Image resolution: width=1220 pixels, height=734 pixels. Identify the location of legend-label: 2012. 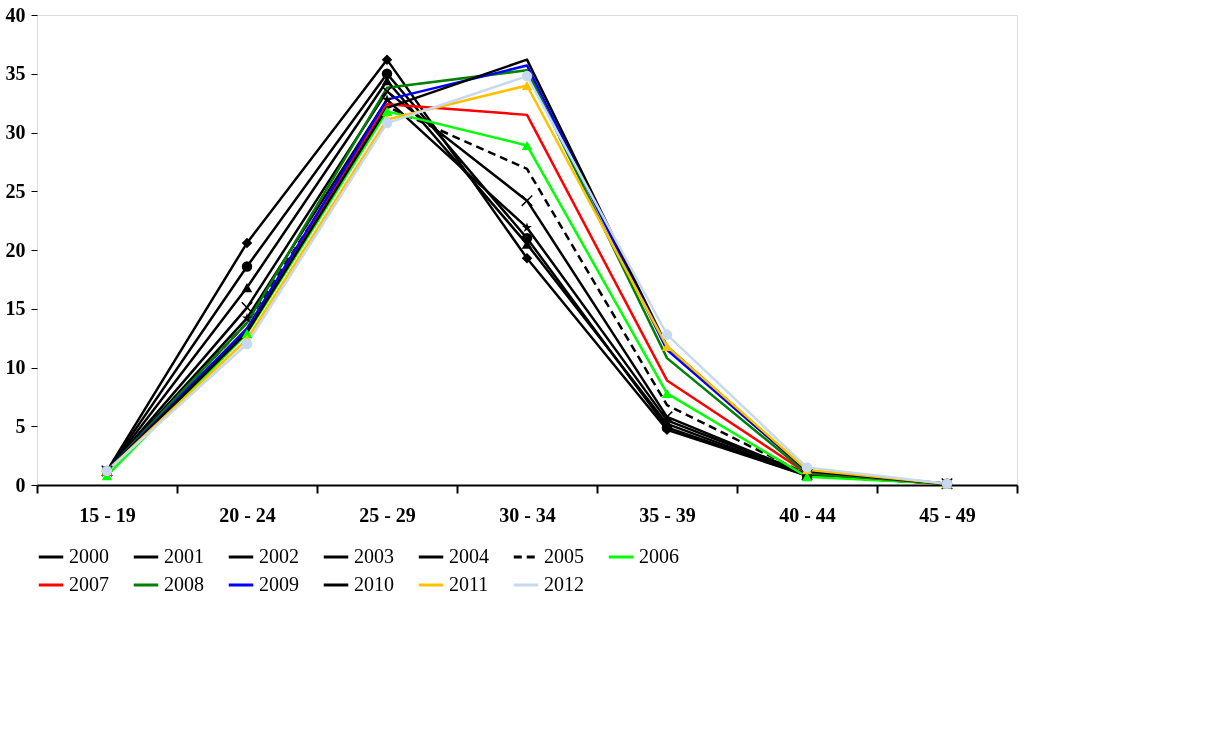
(564, 584).